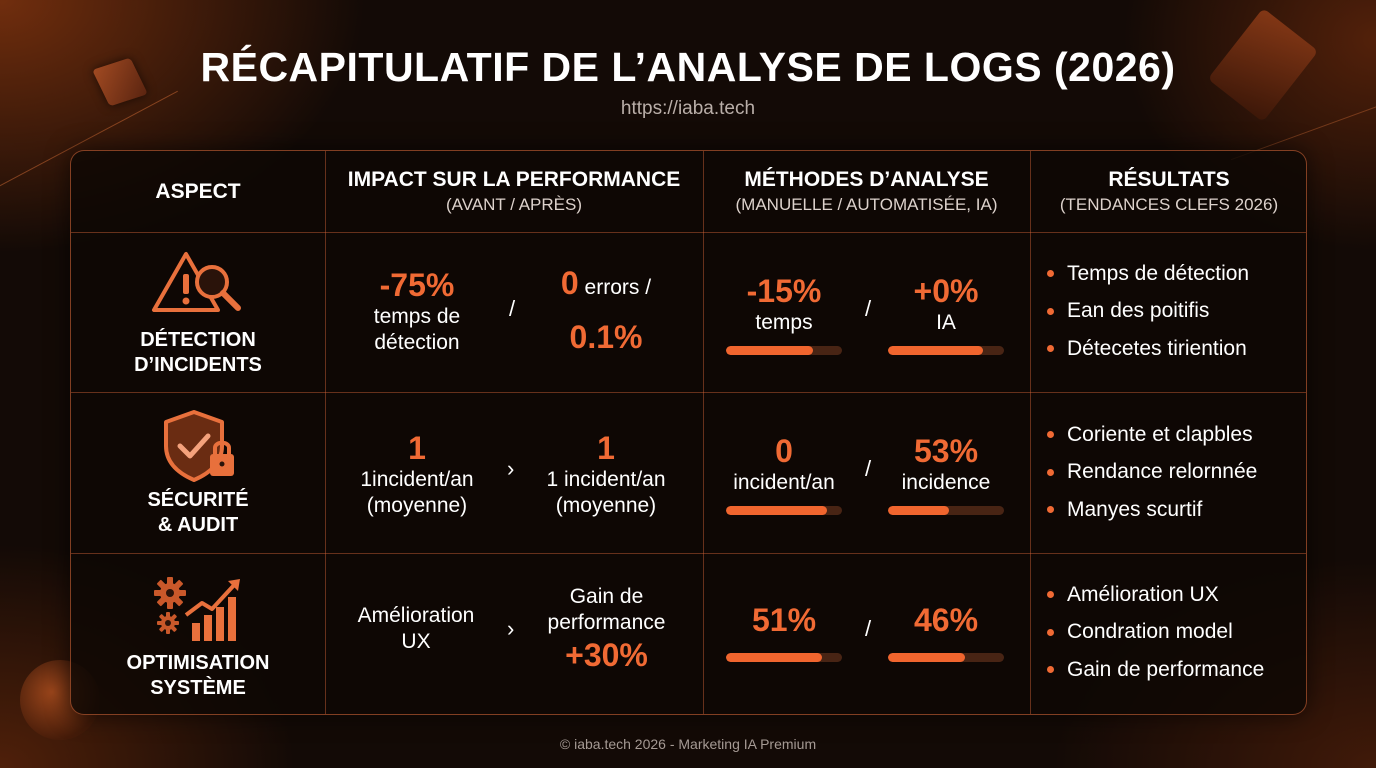 The width and height of the screenshot is (1376, 768). I want to click on method-manual: -15% temps, so click(784, 313).